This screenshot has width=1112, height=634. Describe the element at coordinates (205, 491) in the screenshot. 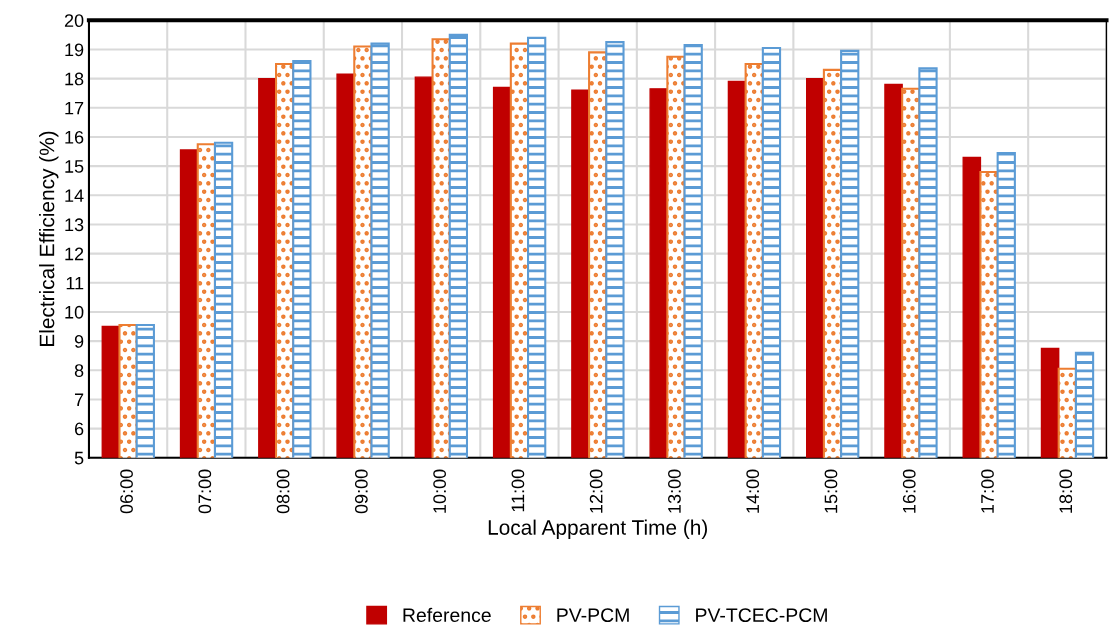

I see `x-tick-label: 07:00` at that location.